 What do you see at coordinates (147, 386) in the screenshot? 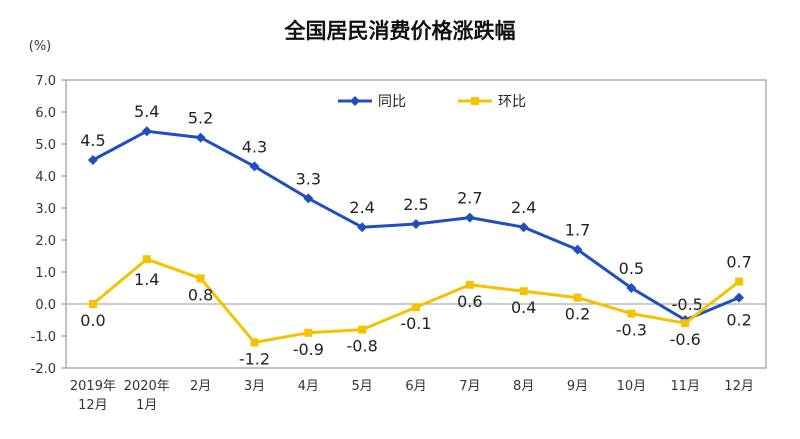
I see `x-tick-label: 2020年` at bounding box center [147, 386].